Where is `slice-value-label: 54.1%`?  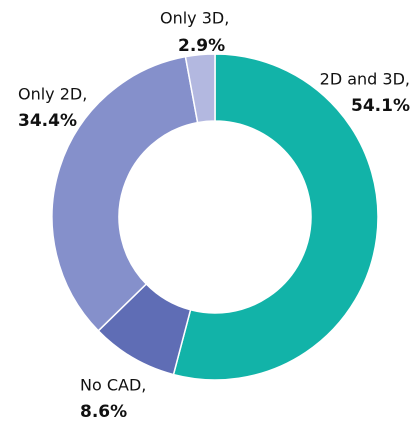
slice-value-label: 54.1% is located at coordinates (380, 106).